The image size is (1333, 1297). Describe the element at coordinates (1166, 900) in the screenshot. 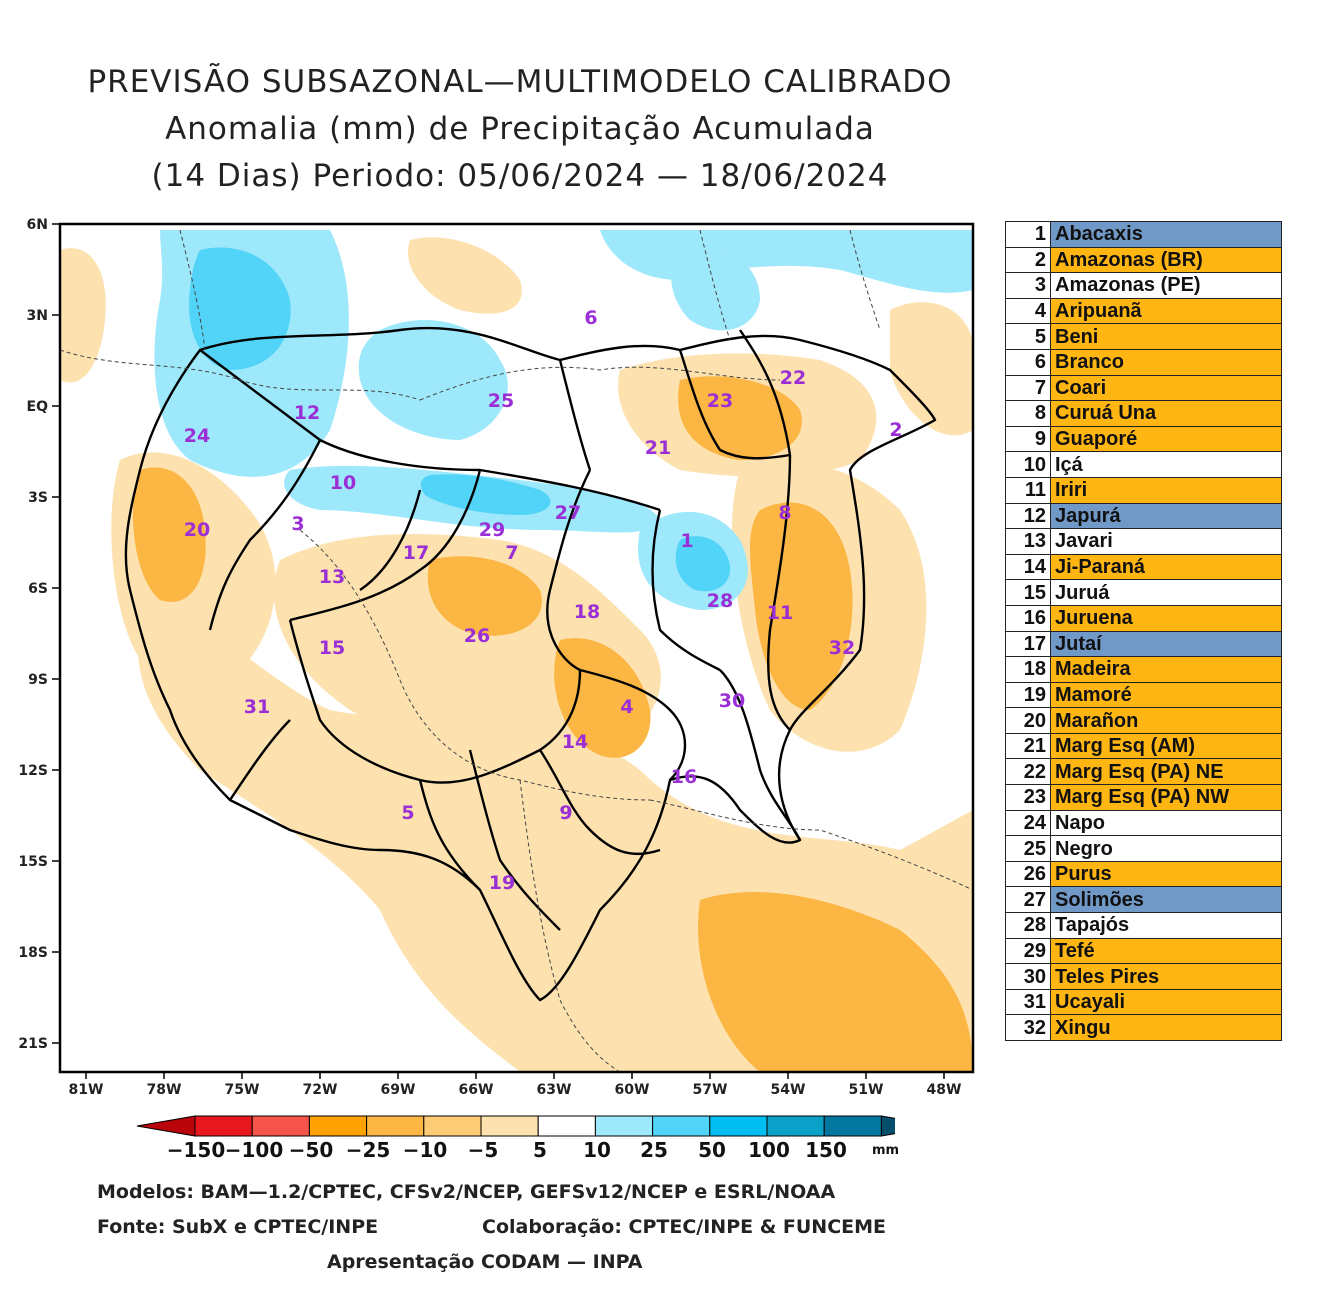

I see `legend-row-basin-name: Solimões` at that location.